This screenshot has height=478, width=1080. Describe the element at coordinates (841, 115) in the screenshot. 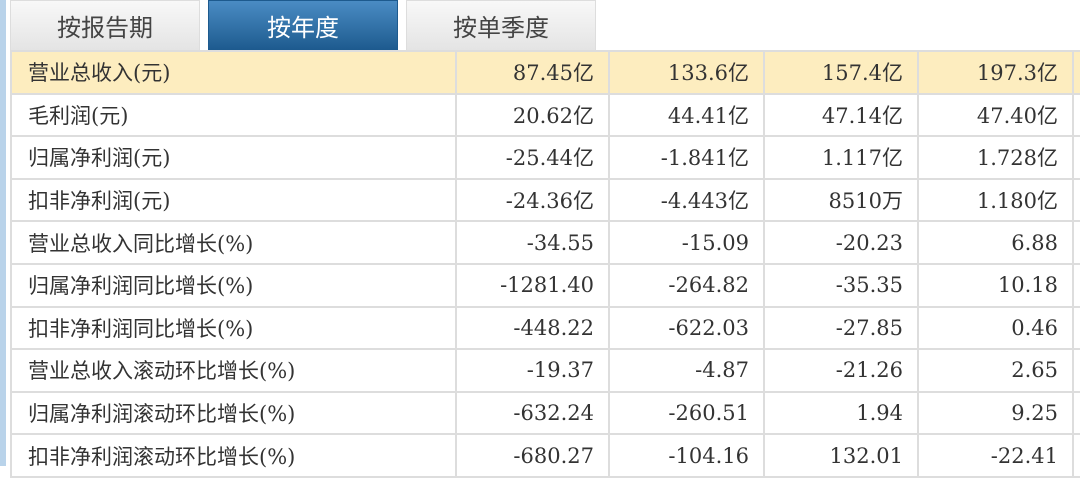

I see `cell-value: 47.14亿` at that location.